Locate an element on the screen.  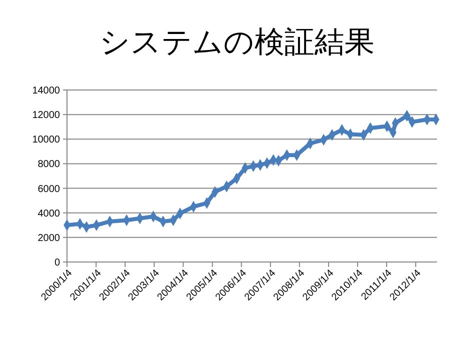
y-tick-label: 14000 is located at coordinates (46, 91).